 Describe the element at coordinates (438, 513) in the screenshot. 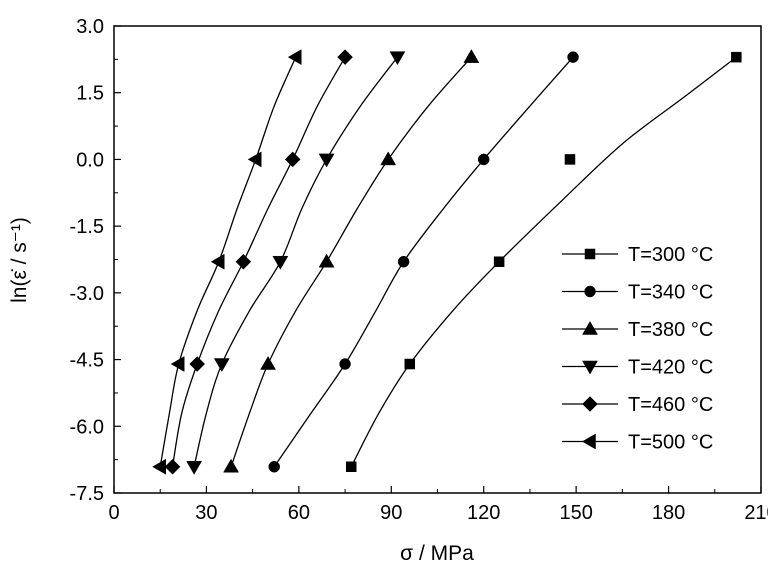

I see `x-tick-labels: 0 30 60 90 120 150 180 210` at that location.